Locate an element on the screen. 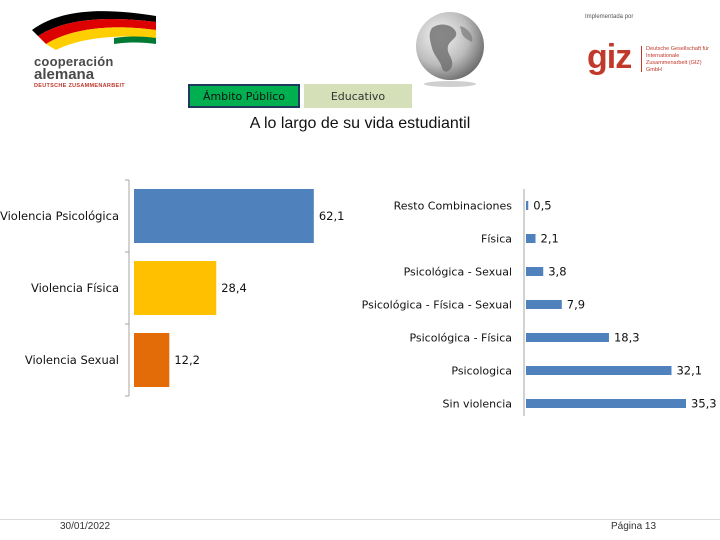  chart-title: A lo largo de su vida estudiantil is located at coordinates (360, 123).